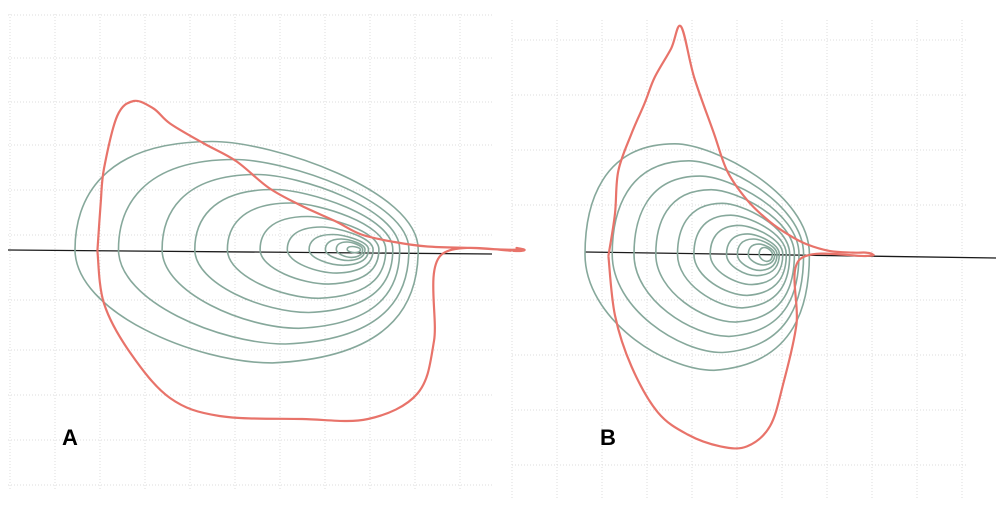 This screenshot has width=997, height=509. What do you see at coordinates (250, 252) in the screenshot?
I see `panel-a-baseline` at bounding box center [250, 252].